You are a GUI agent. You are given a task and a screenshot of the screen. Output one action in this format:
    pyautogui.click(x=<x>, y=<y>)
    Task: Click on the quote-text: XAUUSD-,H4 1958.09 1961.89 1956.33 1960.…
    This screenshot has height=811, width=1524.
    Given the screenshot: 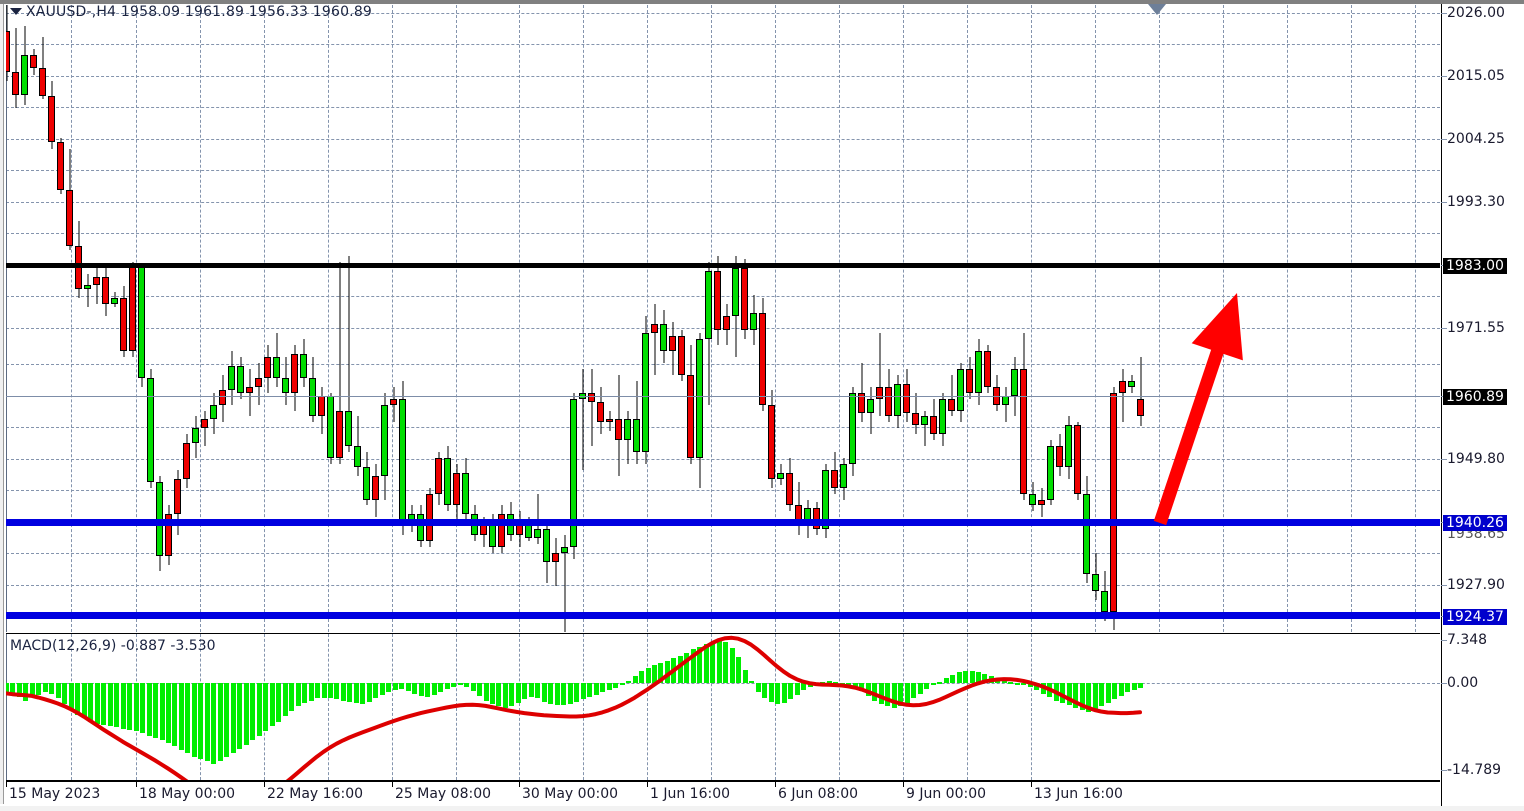 What is the action you would take?
    pyautogui.click(x=199, y=12)
    